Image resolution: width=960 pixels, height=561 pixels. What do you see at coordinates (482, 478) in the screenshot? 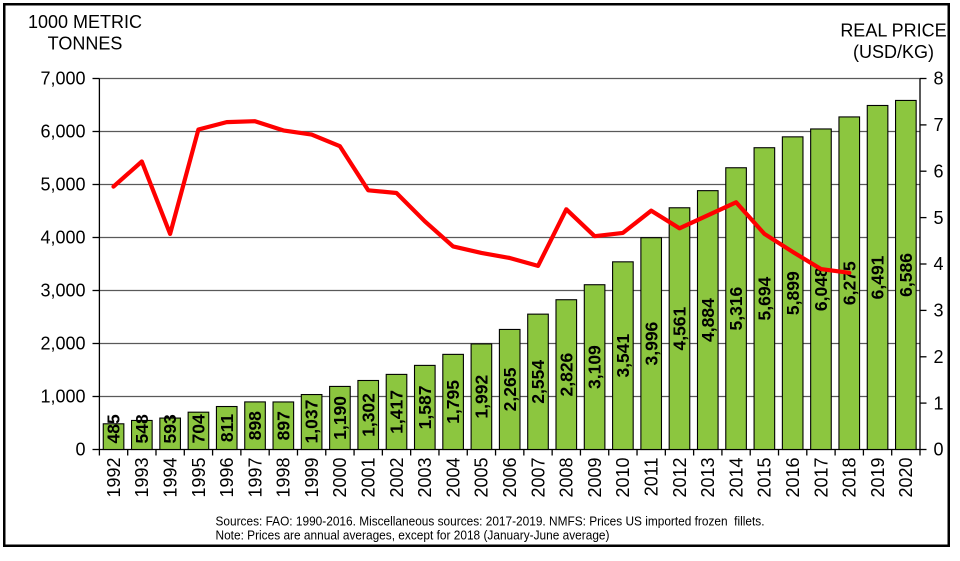
I see `svg-text: 2005` at bounding box center [482, 478].